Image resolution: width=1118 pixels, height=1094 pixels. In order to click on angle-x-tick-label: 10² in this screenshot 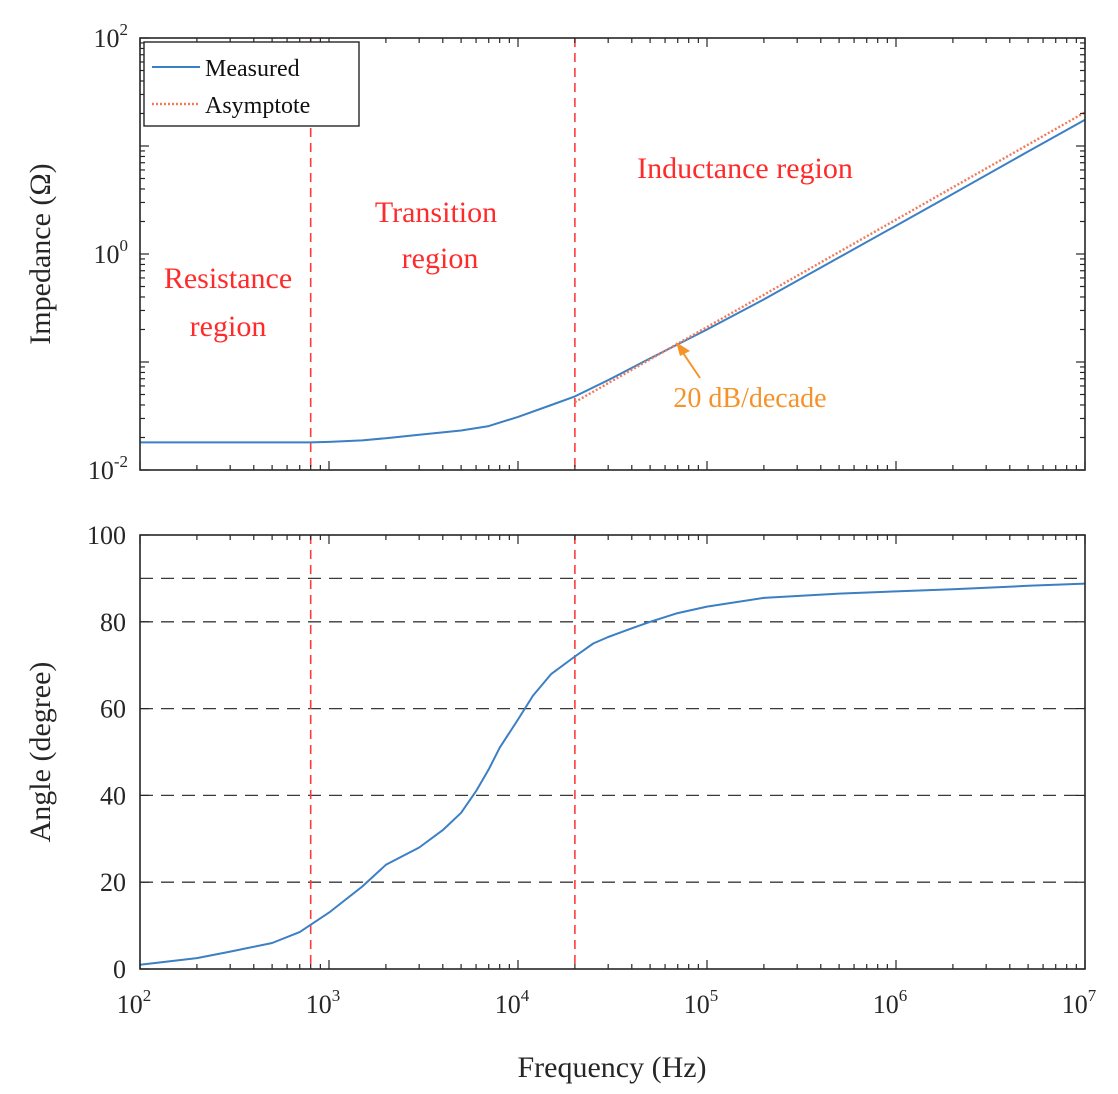, I will do `click(134, 1002)`.